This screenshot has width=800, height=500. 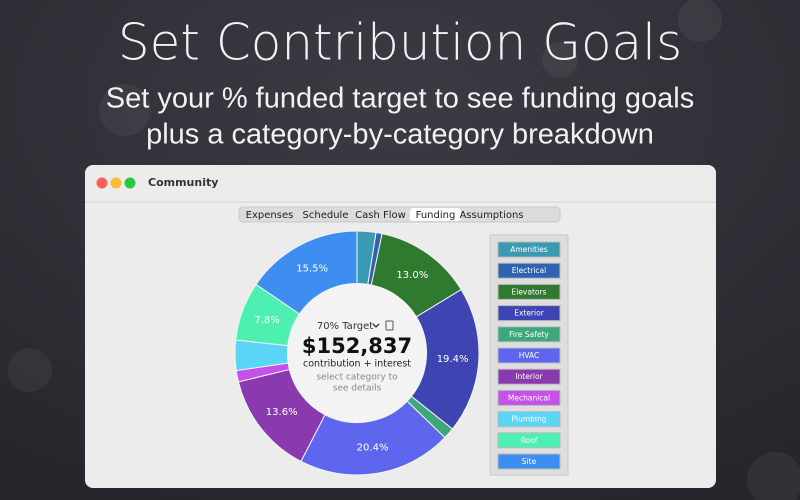 I want to click on legend-label: Roof, so click(x=529, y=440).